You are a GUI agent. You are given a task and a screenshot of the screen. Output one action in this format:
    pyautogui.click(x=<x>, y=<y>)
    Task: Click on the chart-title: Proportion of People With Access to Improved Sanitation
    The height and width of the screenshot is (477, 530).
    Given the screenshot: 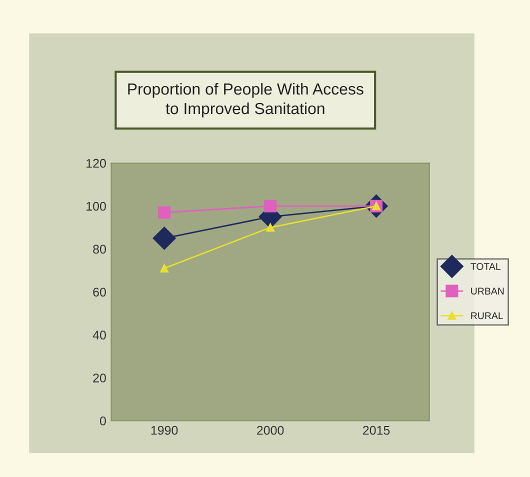 What is the action you would take?
    pyautogui.click(x=246, y=100)
    